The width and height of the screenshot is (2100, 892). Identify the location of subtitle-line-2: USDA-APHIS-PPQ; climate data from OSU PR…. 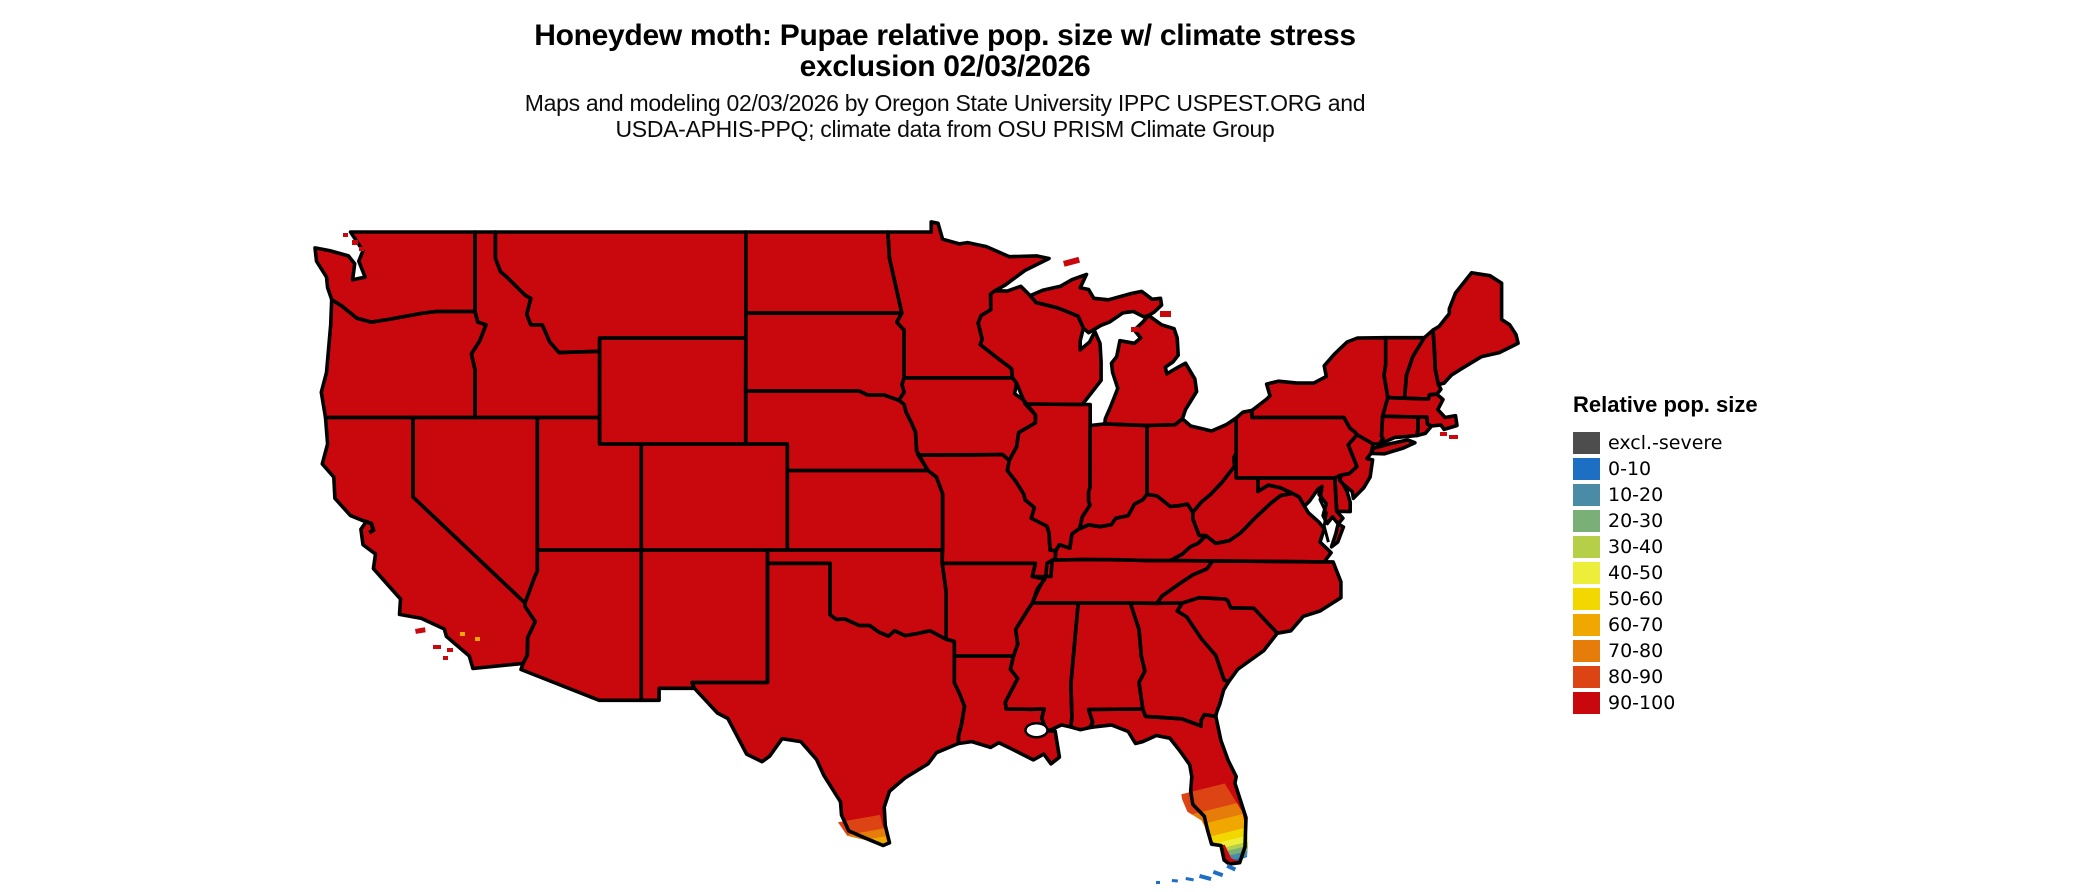
(945, 129).